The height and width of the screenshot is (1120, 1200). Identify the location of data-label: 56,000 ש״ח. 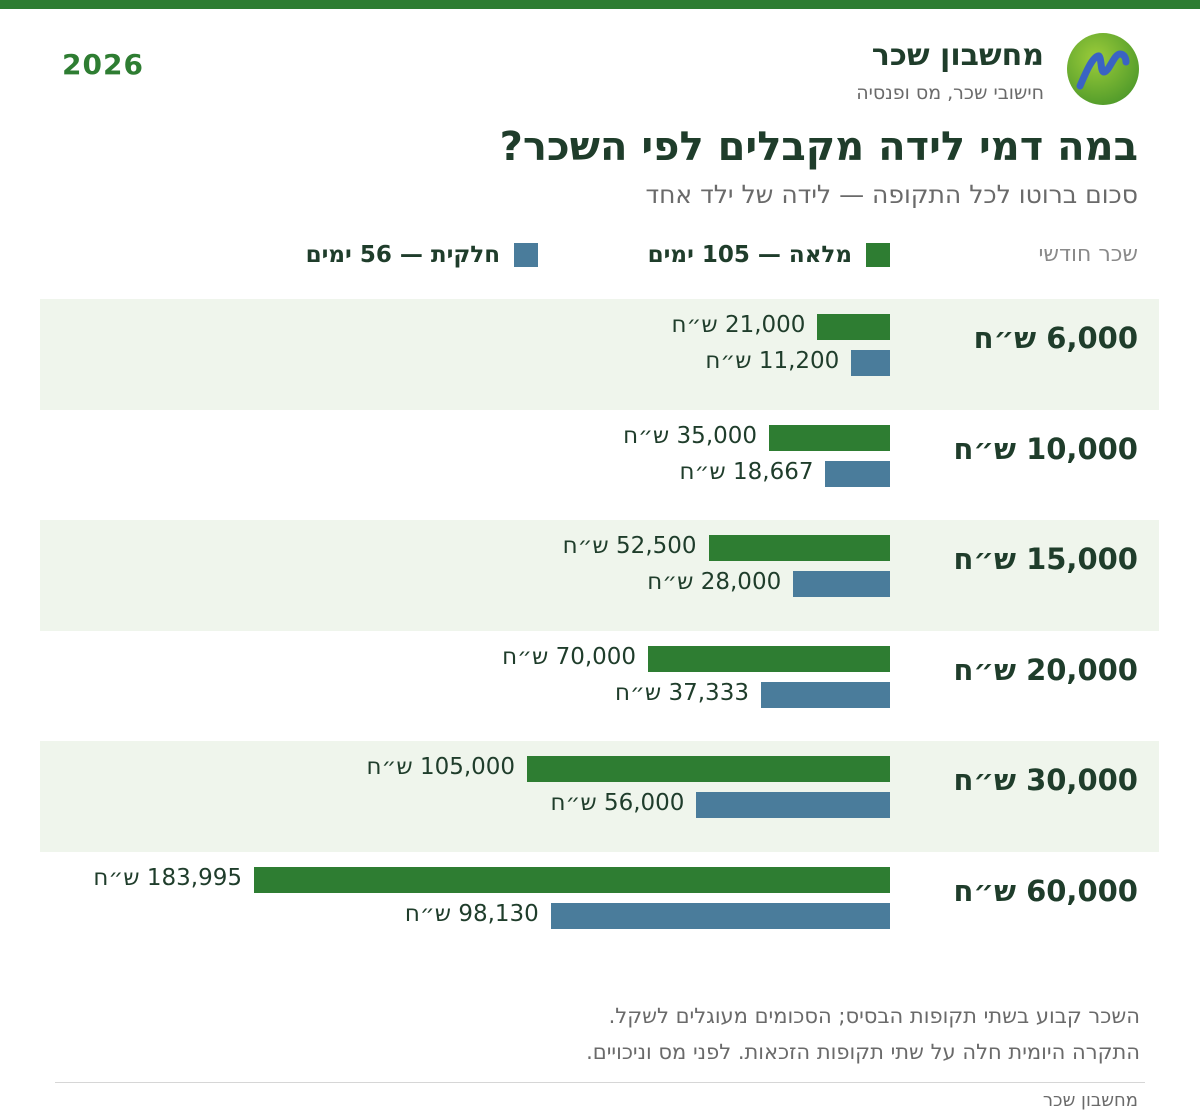
(617, 803).